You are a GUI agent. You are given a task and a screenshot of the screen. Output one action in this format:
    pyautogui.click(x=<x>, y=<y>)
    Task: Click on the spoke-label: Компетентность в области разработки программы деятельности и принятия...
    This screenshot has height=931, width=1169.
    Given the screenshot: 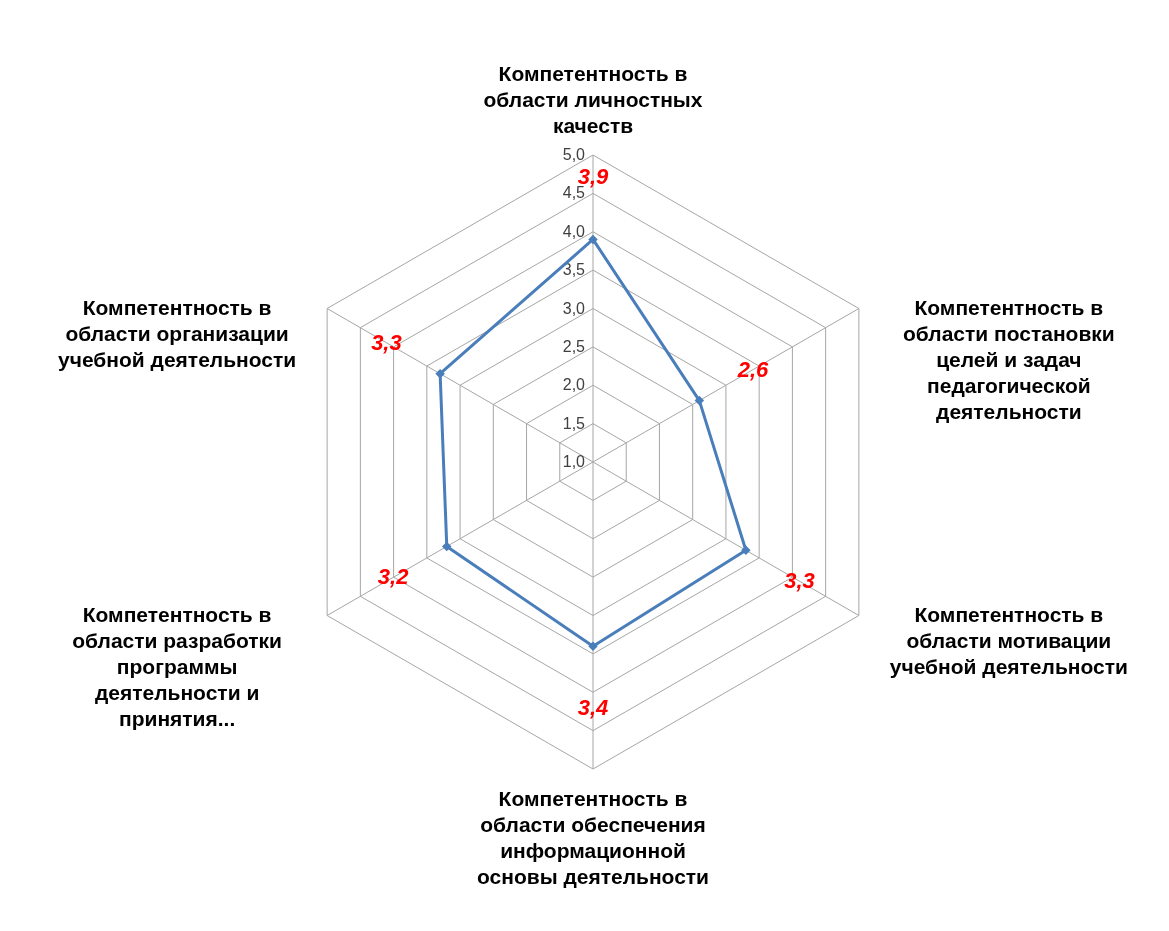 What is the action you would take?
    pyautogui.click(x=177, y=666)
    